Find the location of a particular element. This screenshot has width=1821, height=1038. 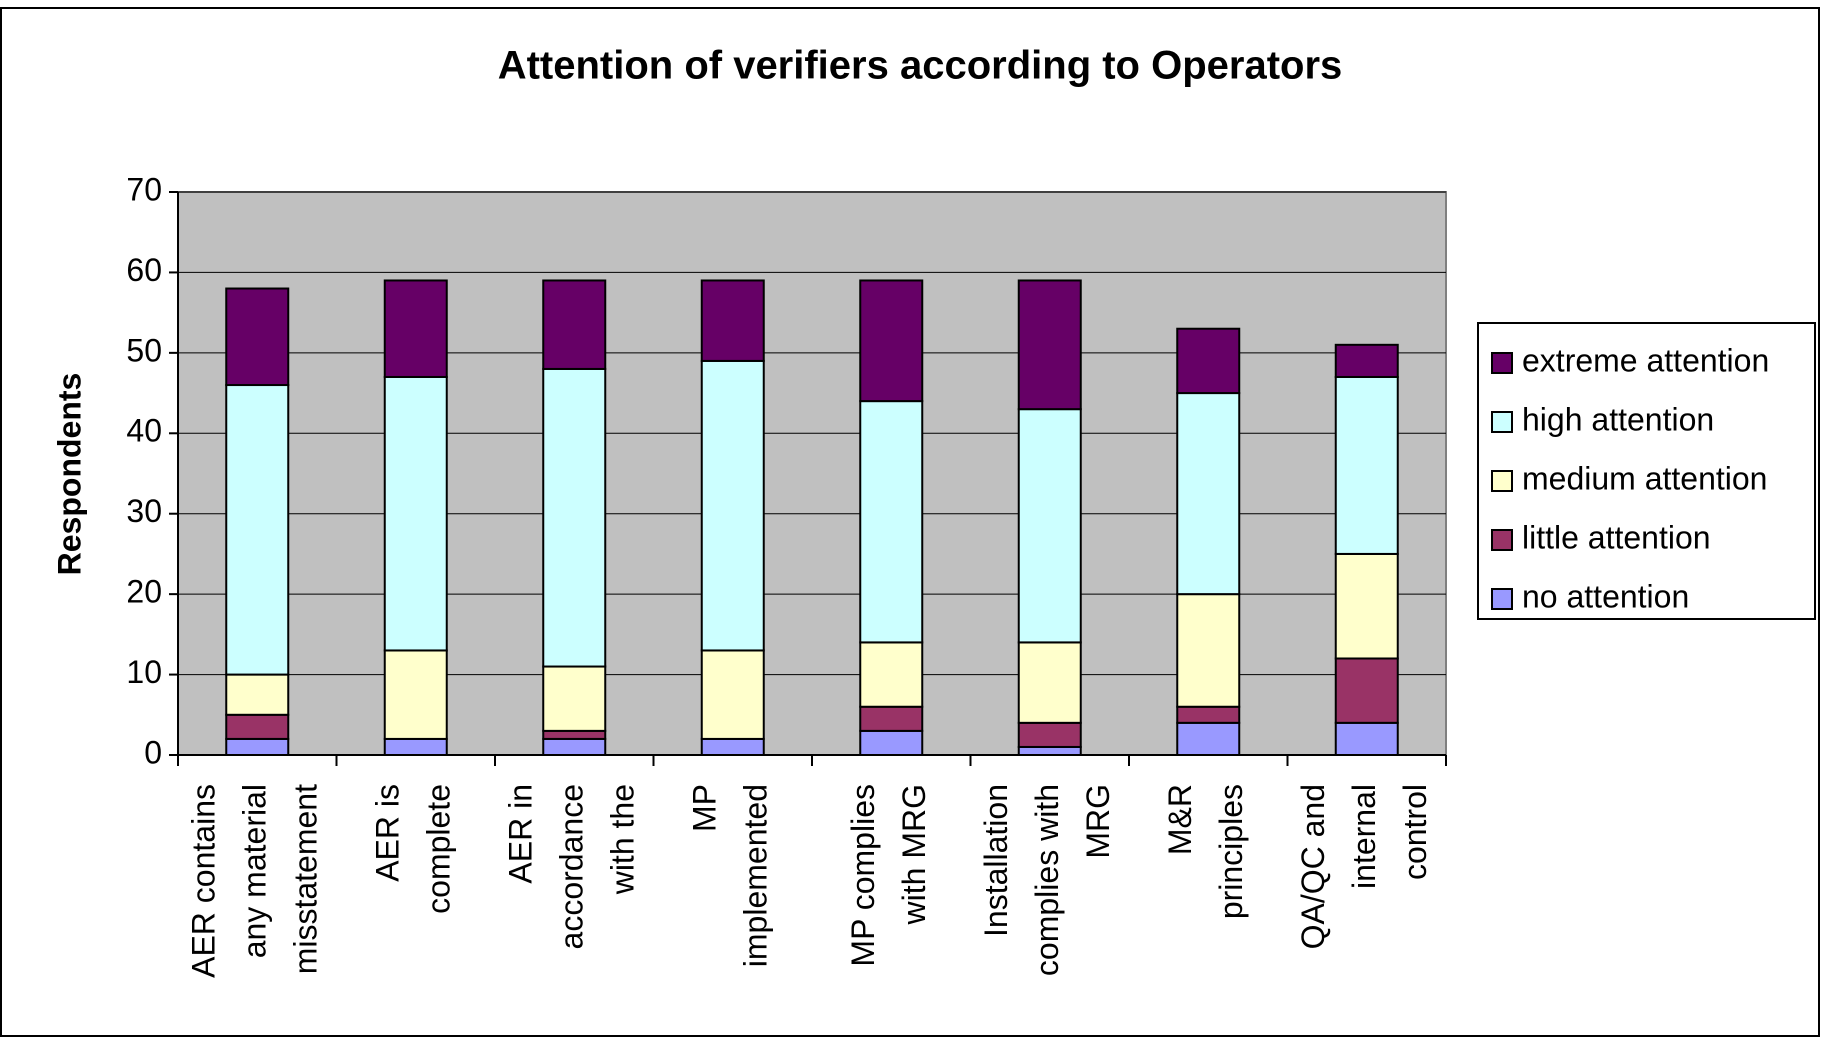

x-tick-label: QA/QC and is located at coordinates (1313, 866).